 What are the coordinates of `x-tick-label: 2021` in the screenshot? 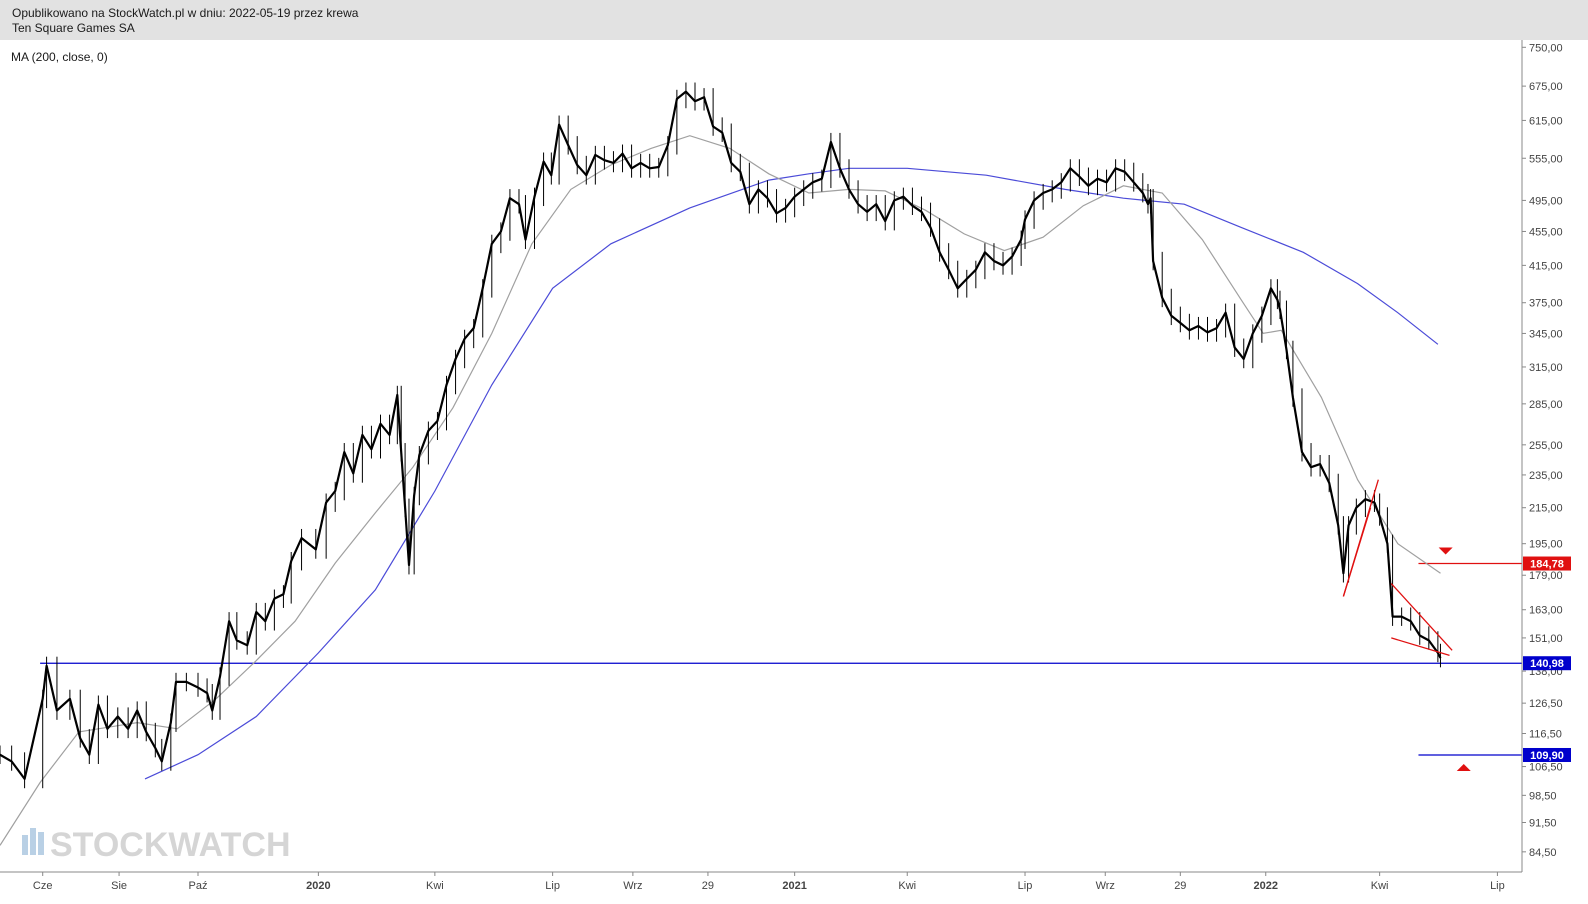 It's located at (794, 886).